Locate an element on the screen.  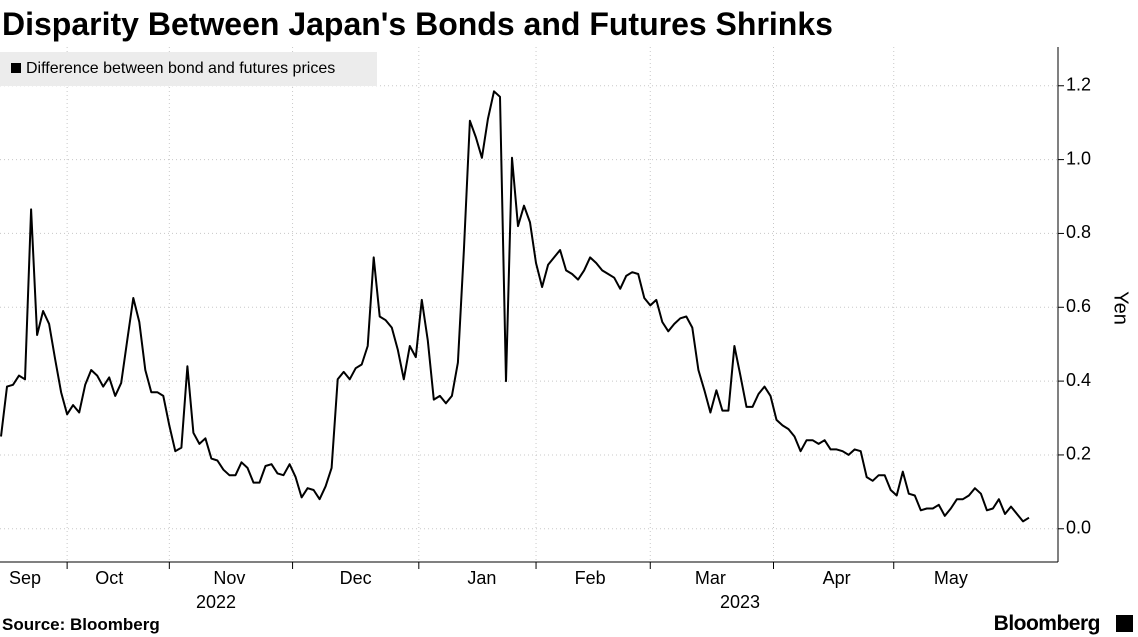
x-tick-label: Nov is located at coordinates (229, 578).